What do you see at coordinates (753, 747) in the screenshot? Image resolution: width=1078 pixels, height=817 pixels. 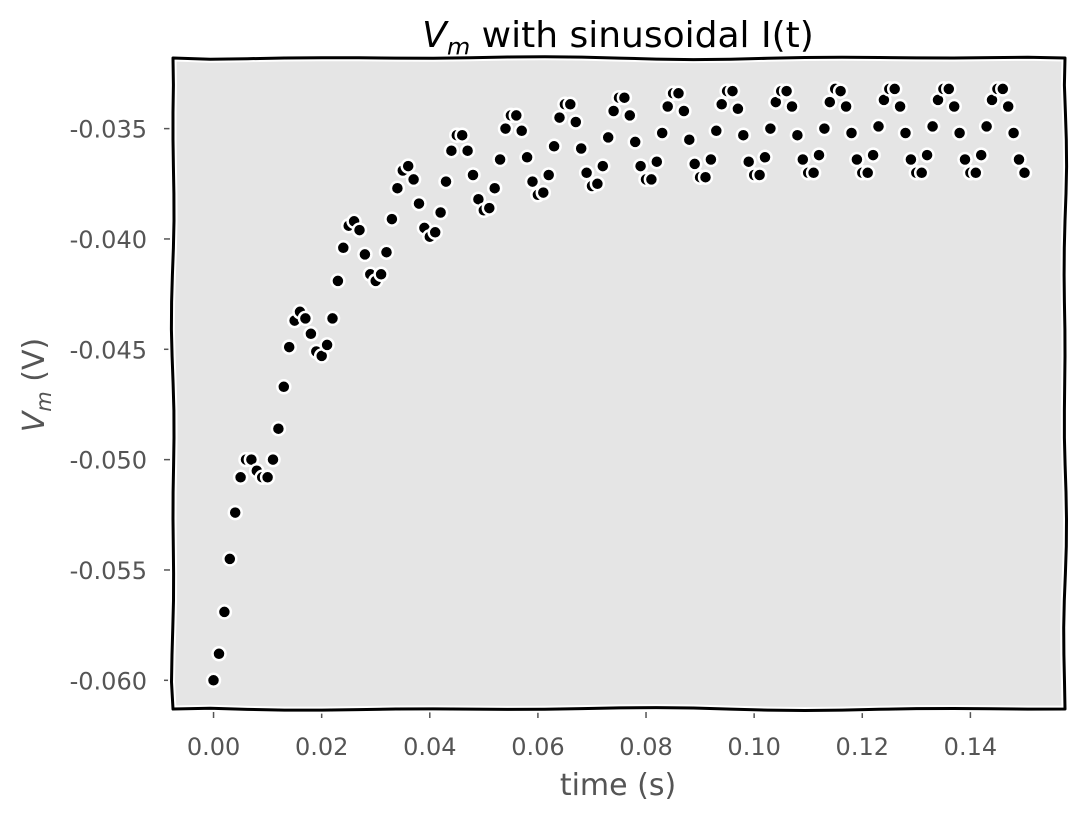 I see `x-tick-label: 0.10` at bounding box center [753, 747].